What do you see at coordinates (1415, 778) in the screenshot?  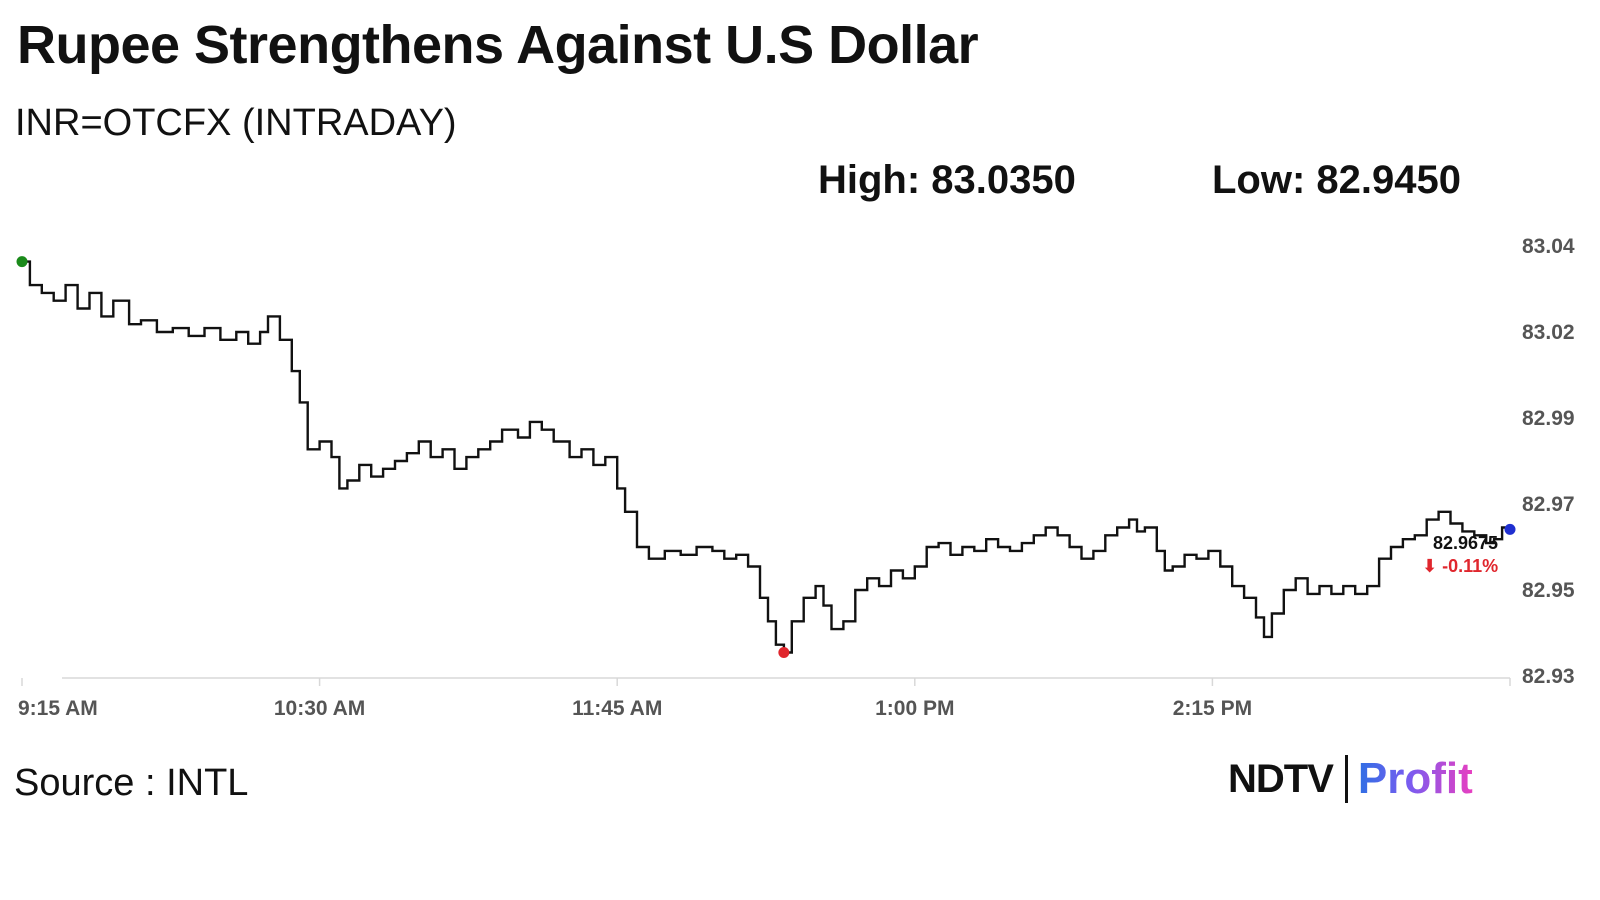 I see `brand-profit: Profit` at bounding box center [1415, 778].